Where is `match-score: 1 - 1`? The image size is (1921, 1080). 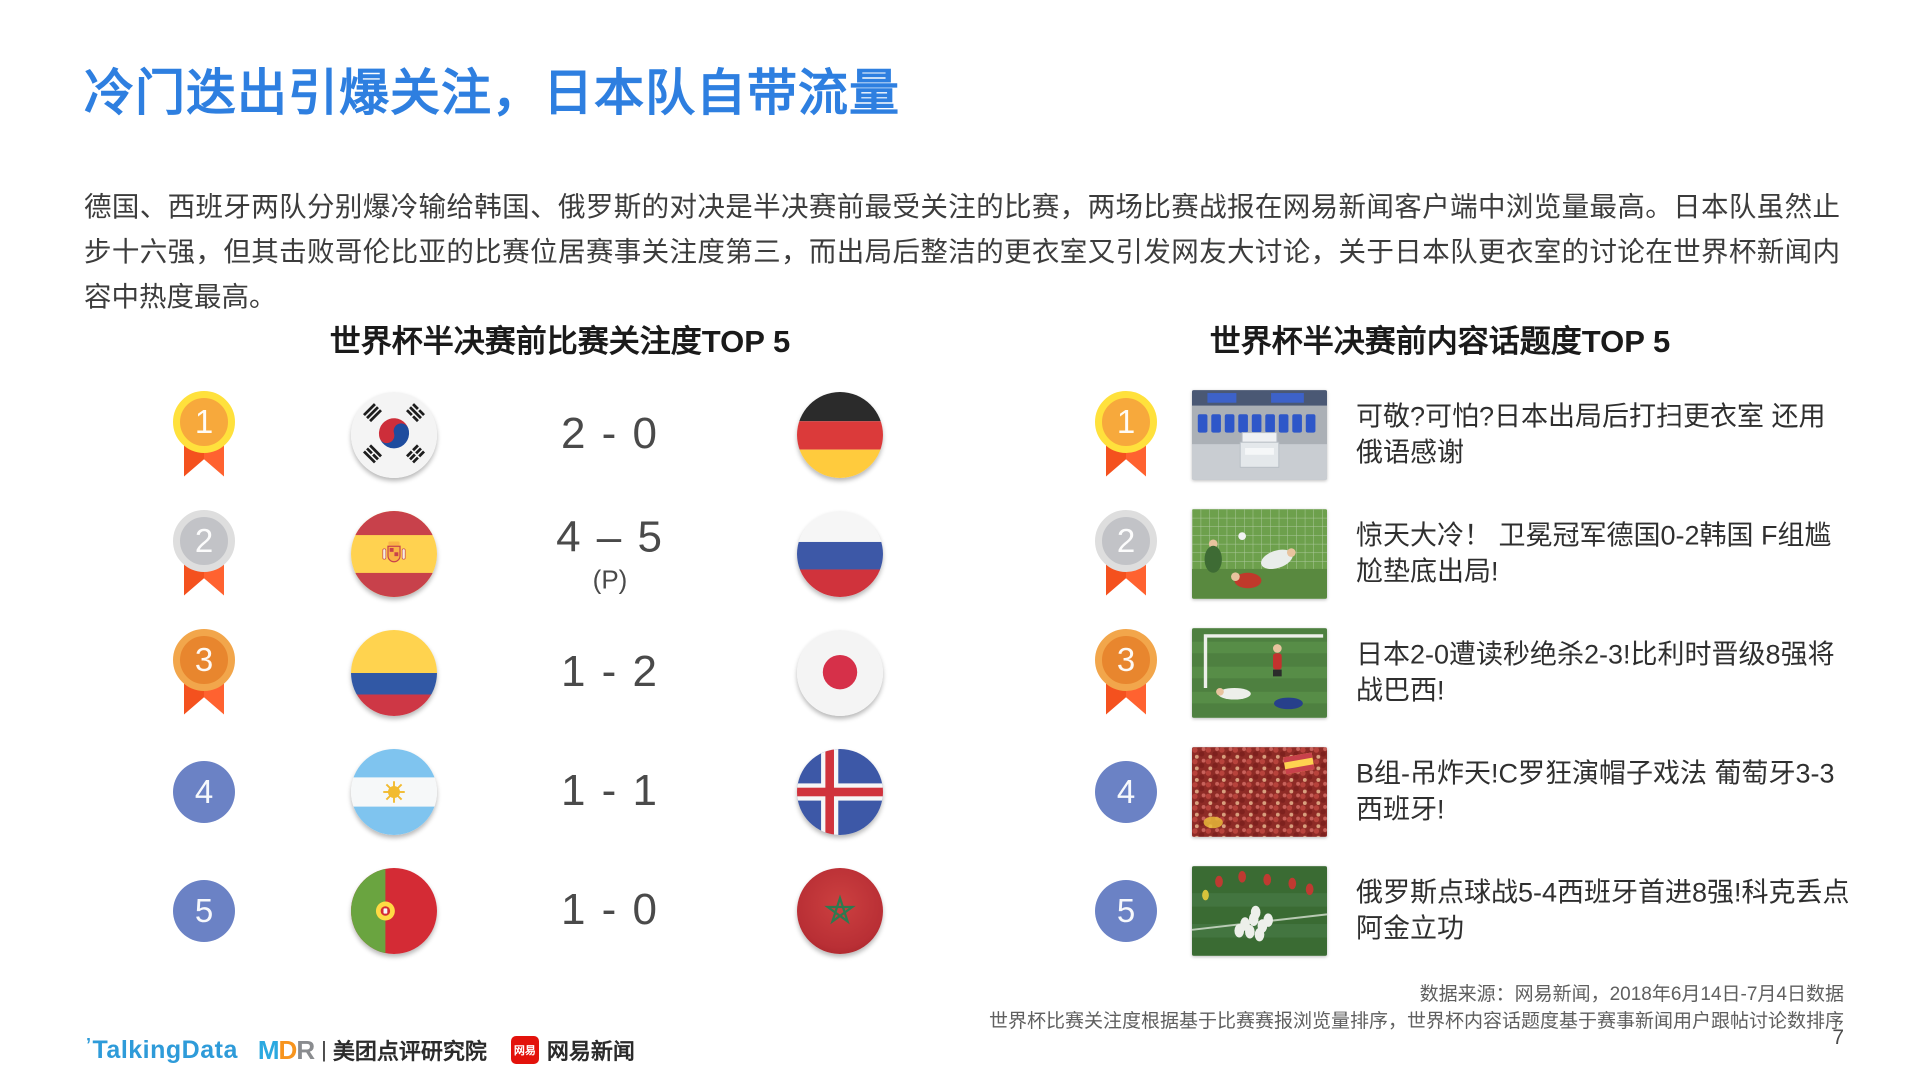
match-score: 1 - 1 is located at coordinates (610, 792).